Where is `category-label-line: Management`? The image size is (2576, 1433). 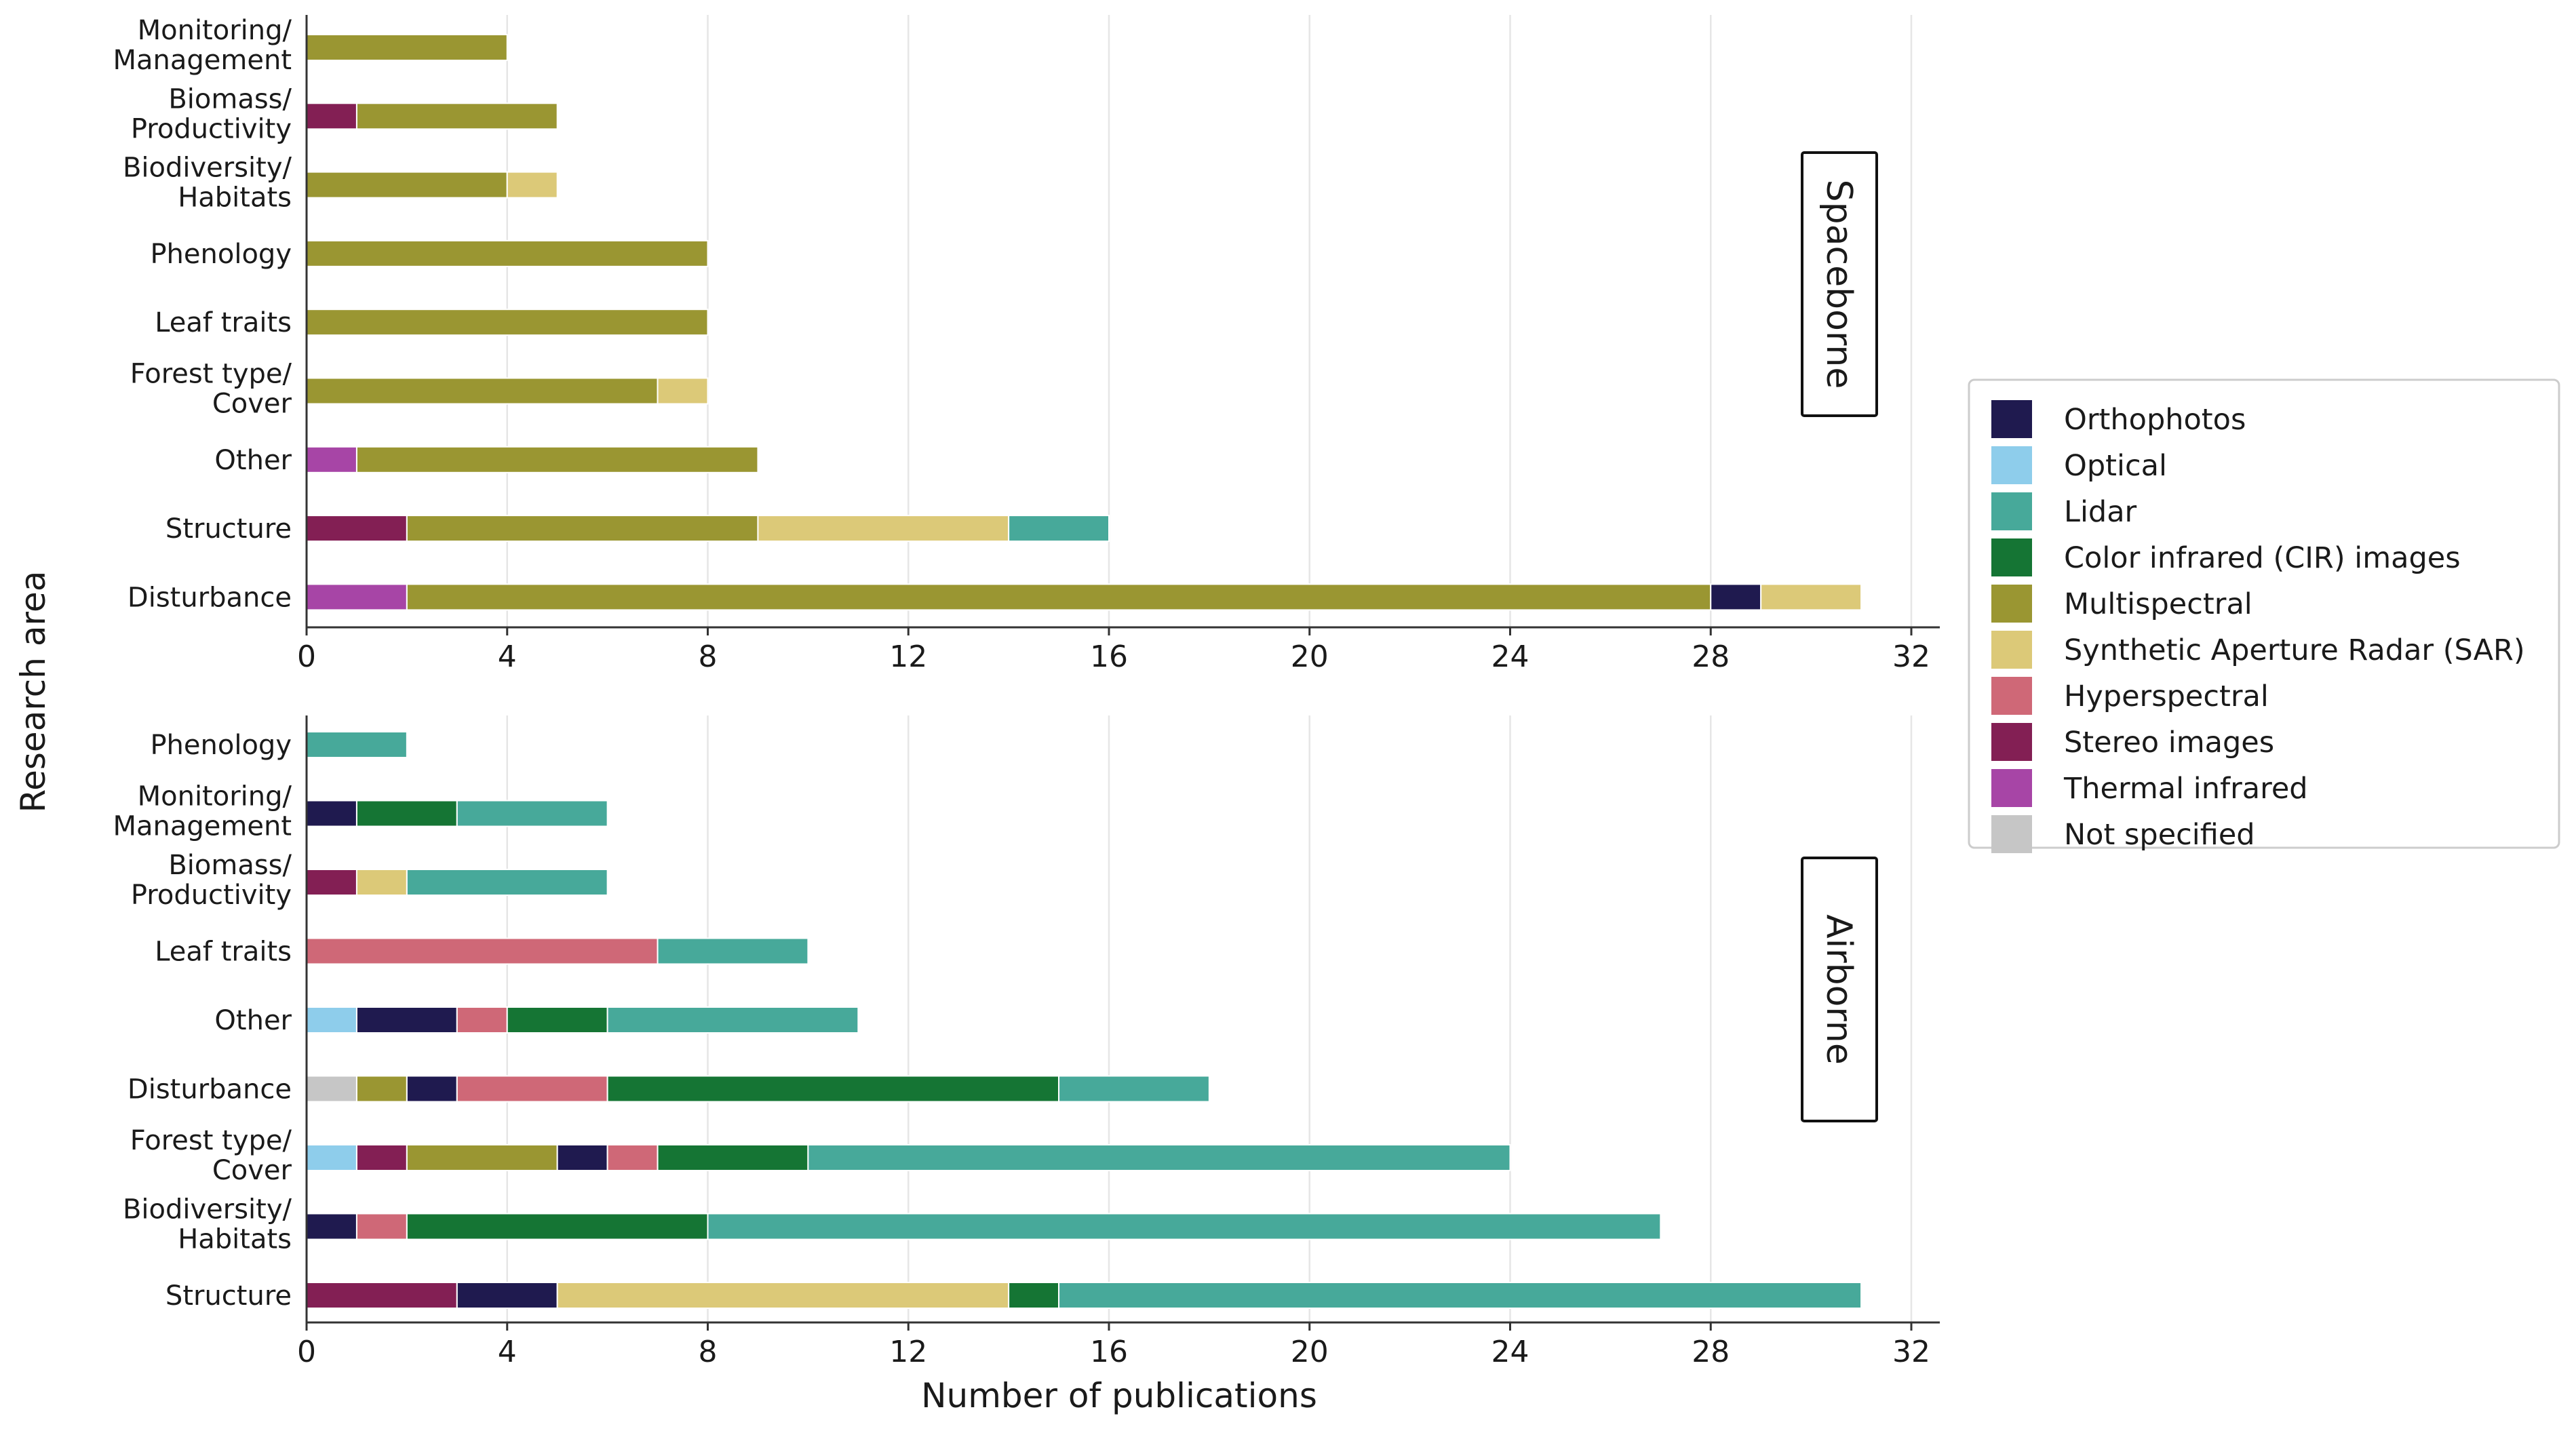 category-label-line: Management is located at coordinates (202, 826).